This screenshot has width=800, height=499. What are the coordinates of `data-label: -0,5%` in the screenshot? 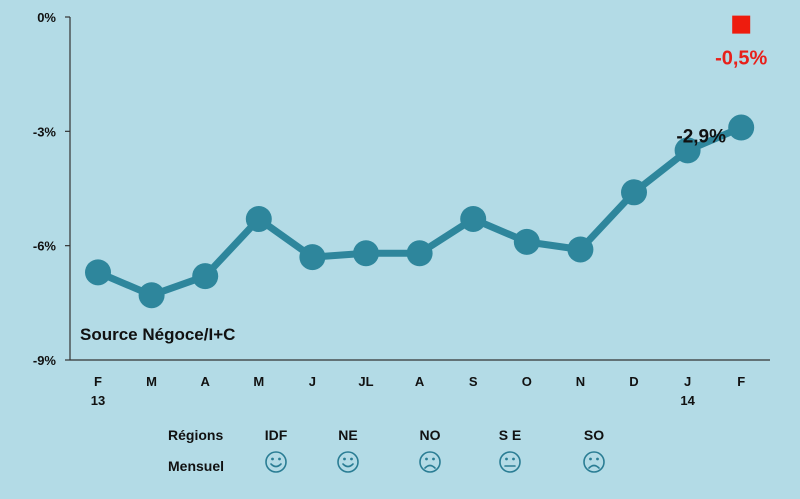 It's located at (741, 59).